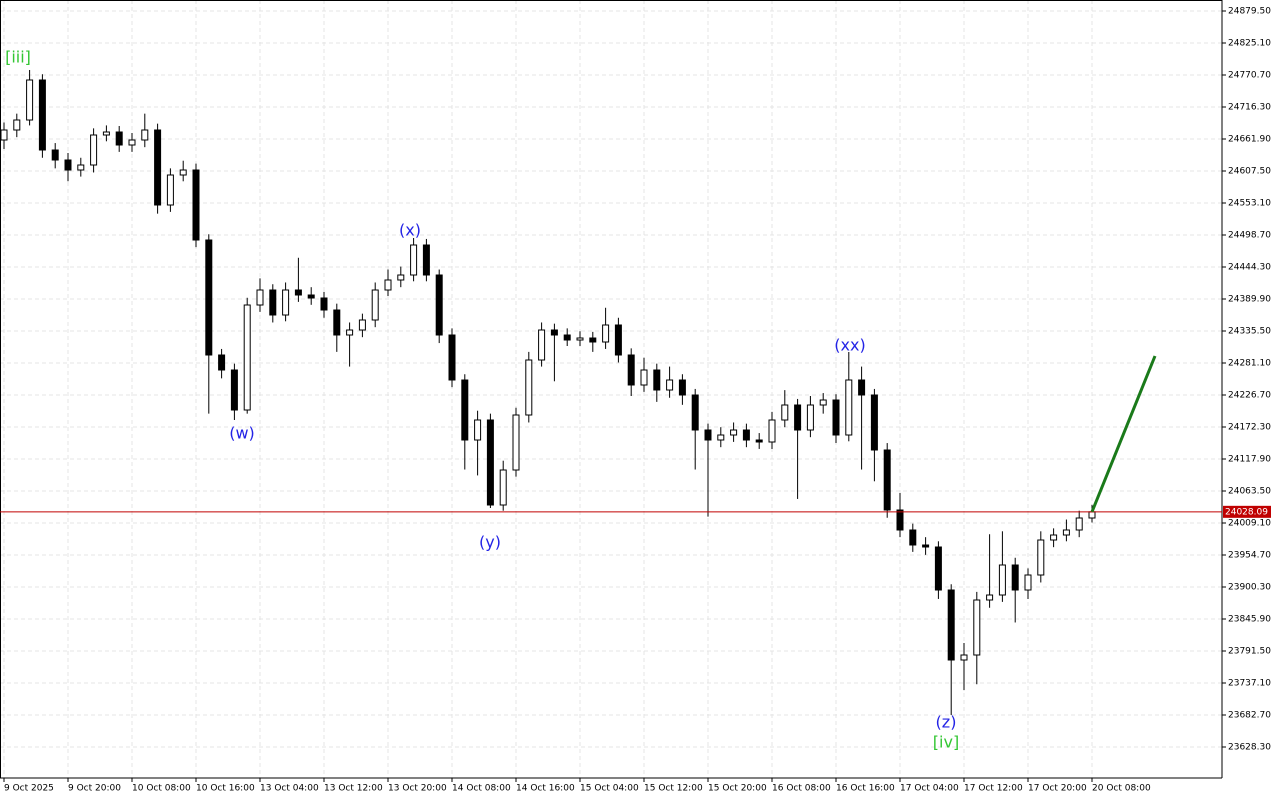  I want to click on y-tick-label: 24444.30, so click(1249, 268).